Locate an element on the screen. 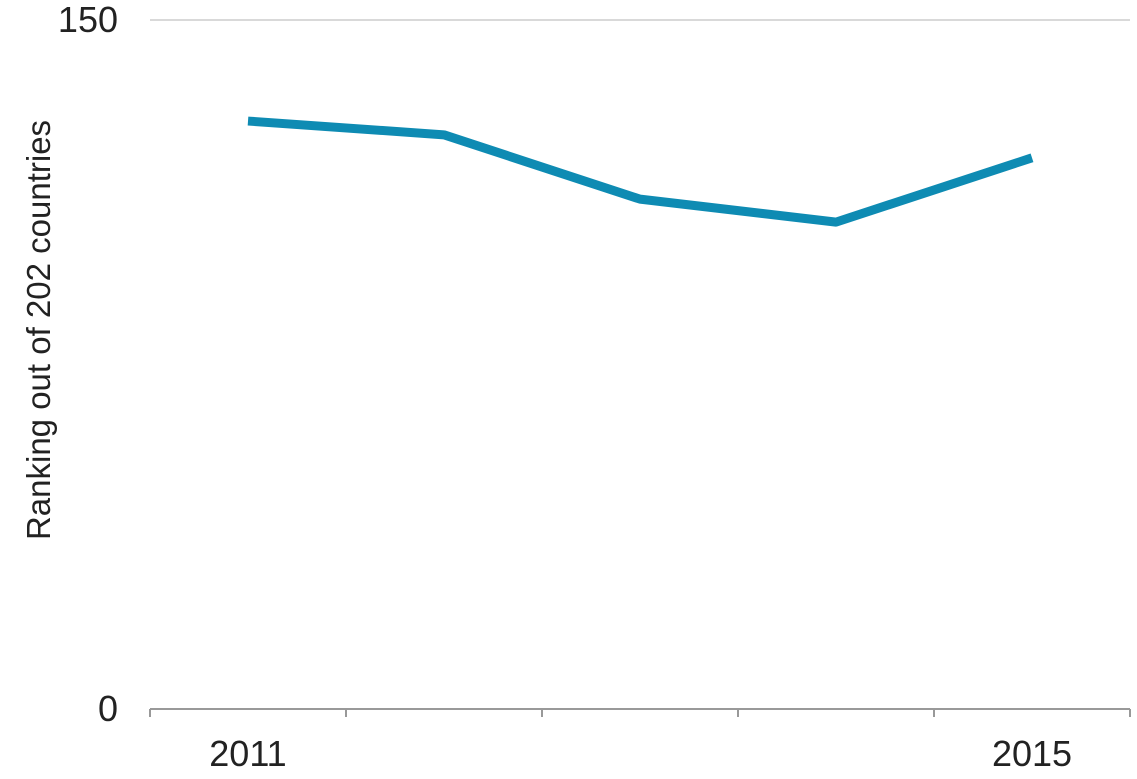  y-tick-label: 150 is located at coordinates (88, 20).